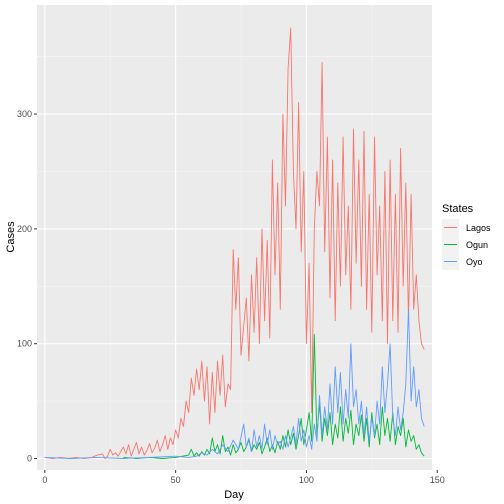 The image size is (504, 504). What do you see at coordinates (466, 236) in the screenshot?
I see `legend: States Lagos Ogun Oyo` at bounding box center [466, 236].